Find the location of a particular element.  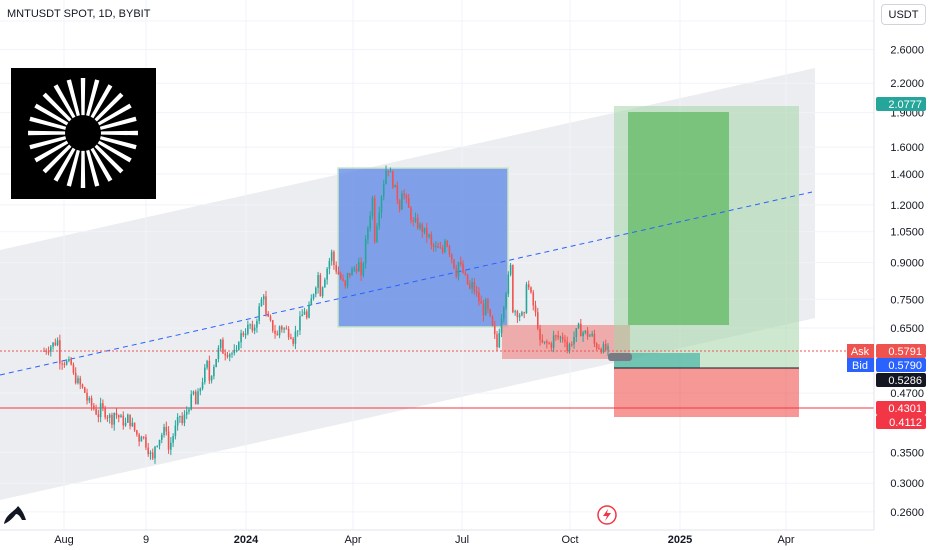

price-tick-label: 0.6500 is located at coordinates (907, 329).